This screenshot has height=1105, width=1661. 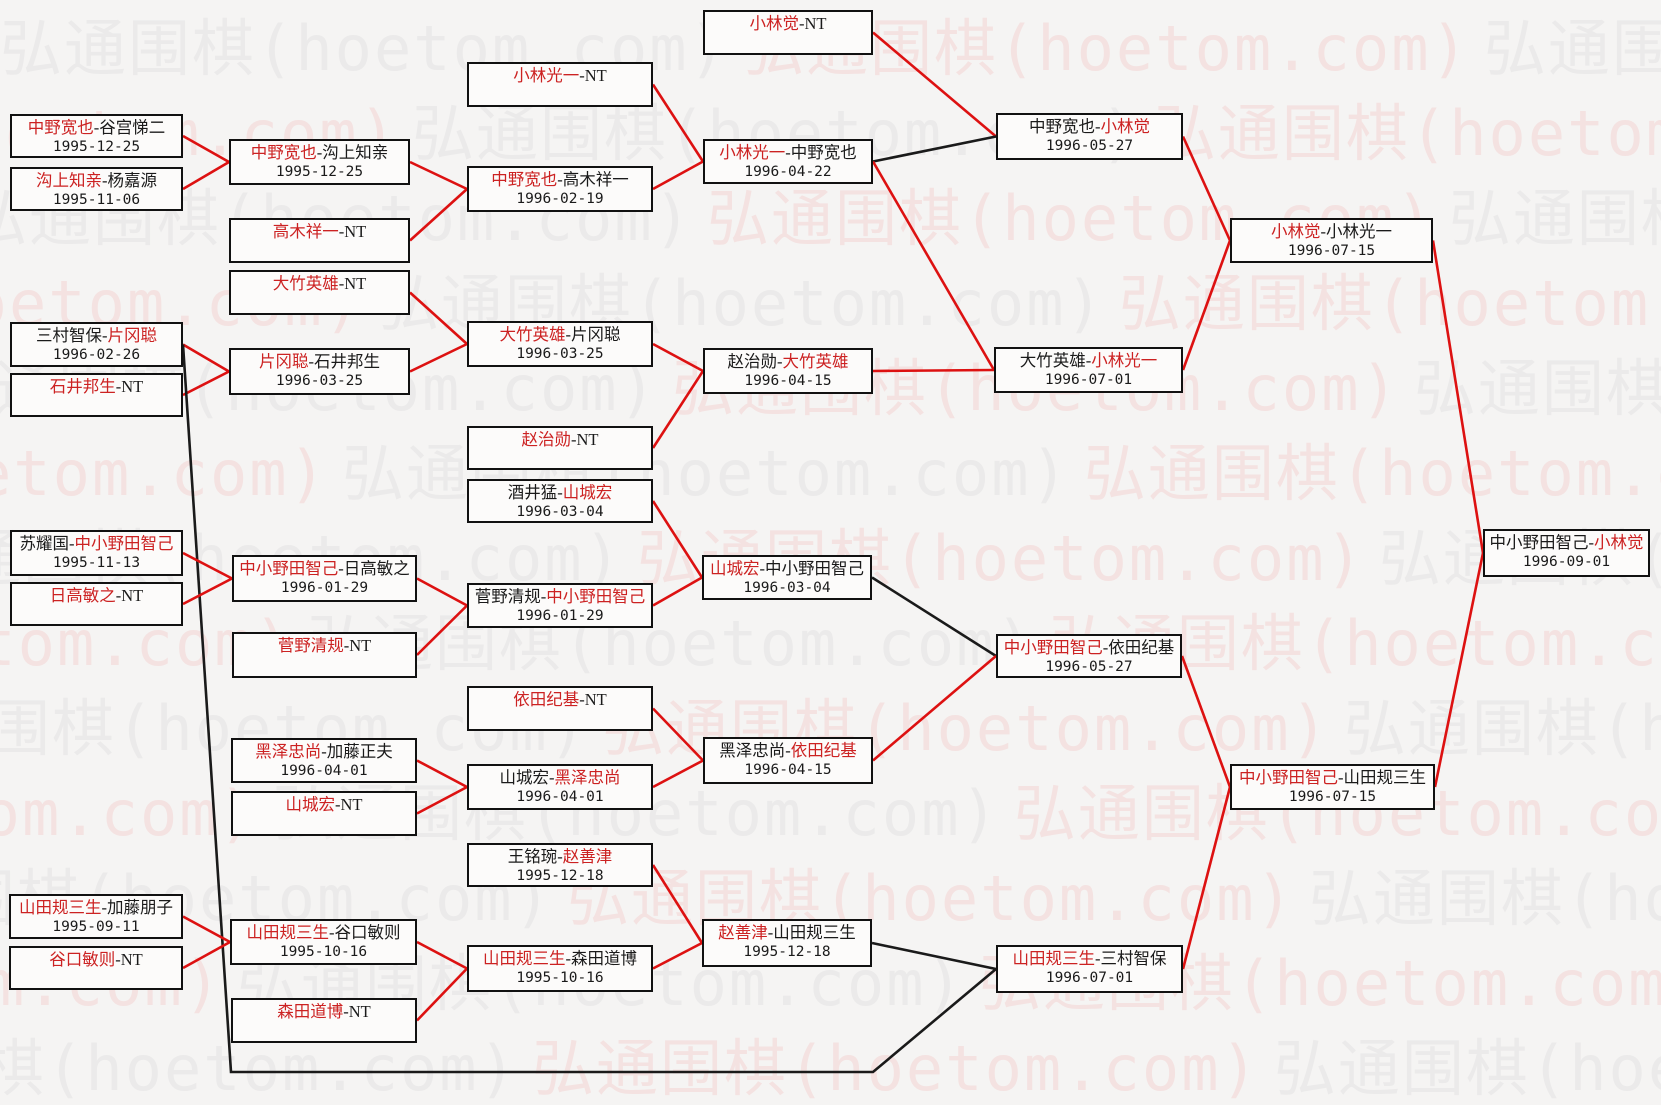 What do you see at coordinates (1138, 647) in the screenshot?
I see `player-name: -依田纪基` at bounding box center [1138, 647].